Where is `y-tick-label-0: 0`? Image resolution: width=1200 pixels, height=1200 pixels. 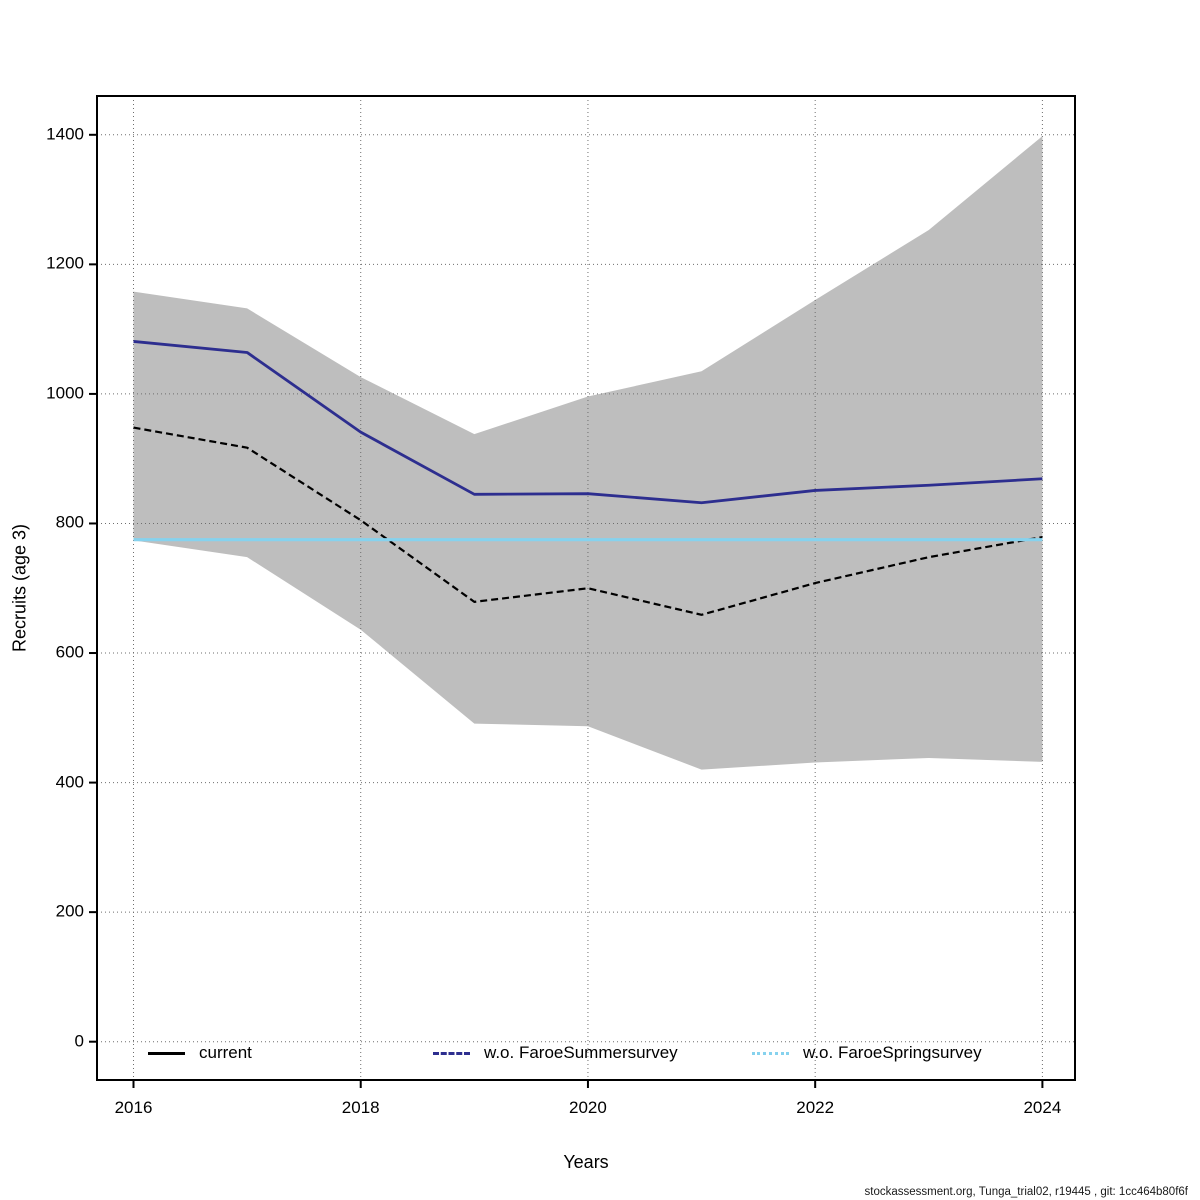 y-tick-label-0: 0 is located at coordinates (79, 1041).